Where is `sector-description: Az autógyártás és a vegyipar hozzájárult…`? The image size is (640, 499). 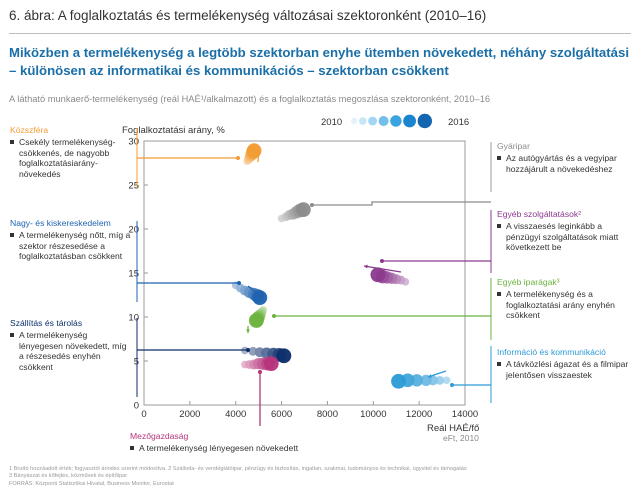
sector-description: Az autógyártás és a vegyipar hozzájárult… is located at coordinates (563, 163).